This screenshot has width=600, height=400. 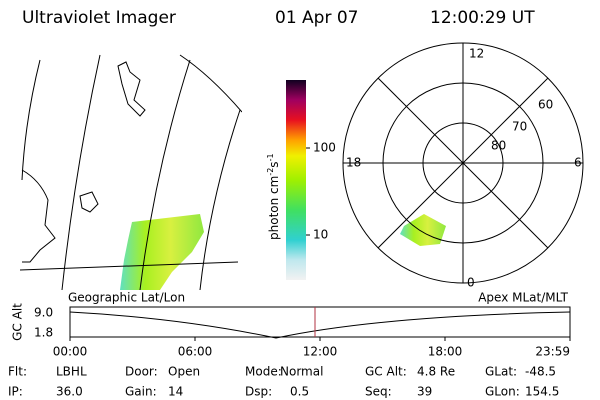 I want to click on lat-label: 70, so click(x=519, y=127).